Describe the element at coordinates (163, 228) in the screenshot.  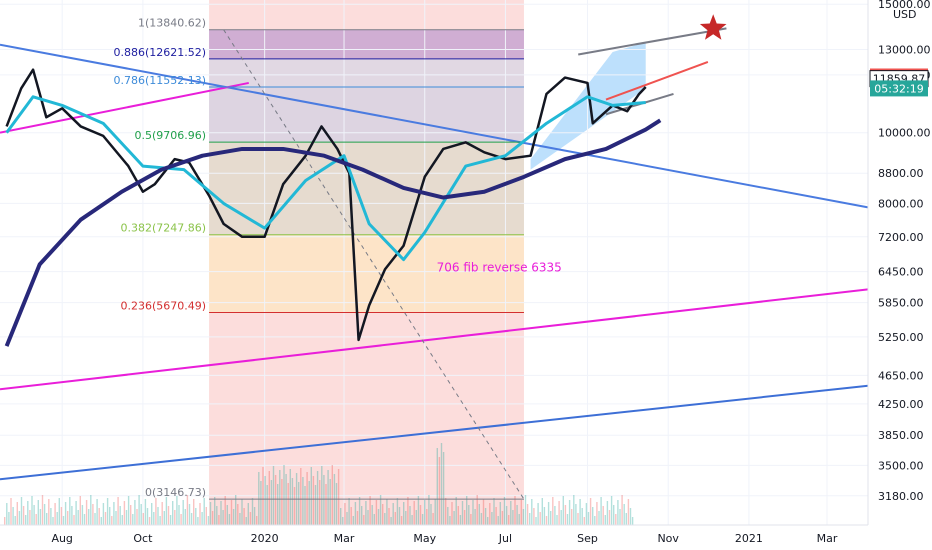
I see `fib-label: 0.382(7247.86)` at that location.